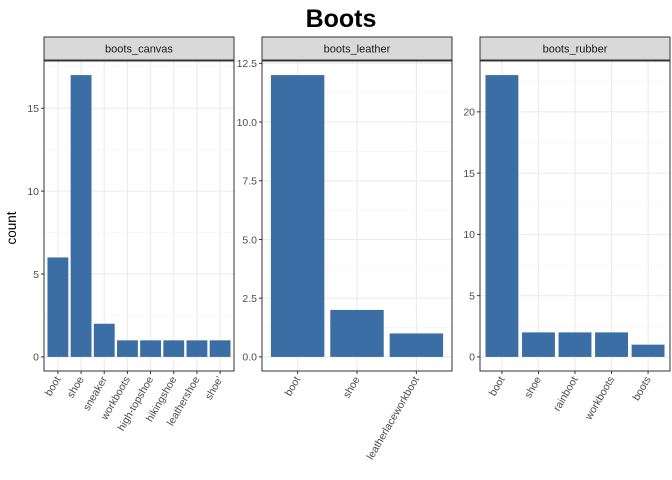  What do you see at coordinates (341, 19) in the screenshot?
I see `chart-title: Boots` at bounding box center [341, 19].